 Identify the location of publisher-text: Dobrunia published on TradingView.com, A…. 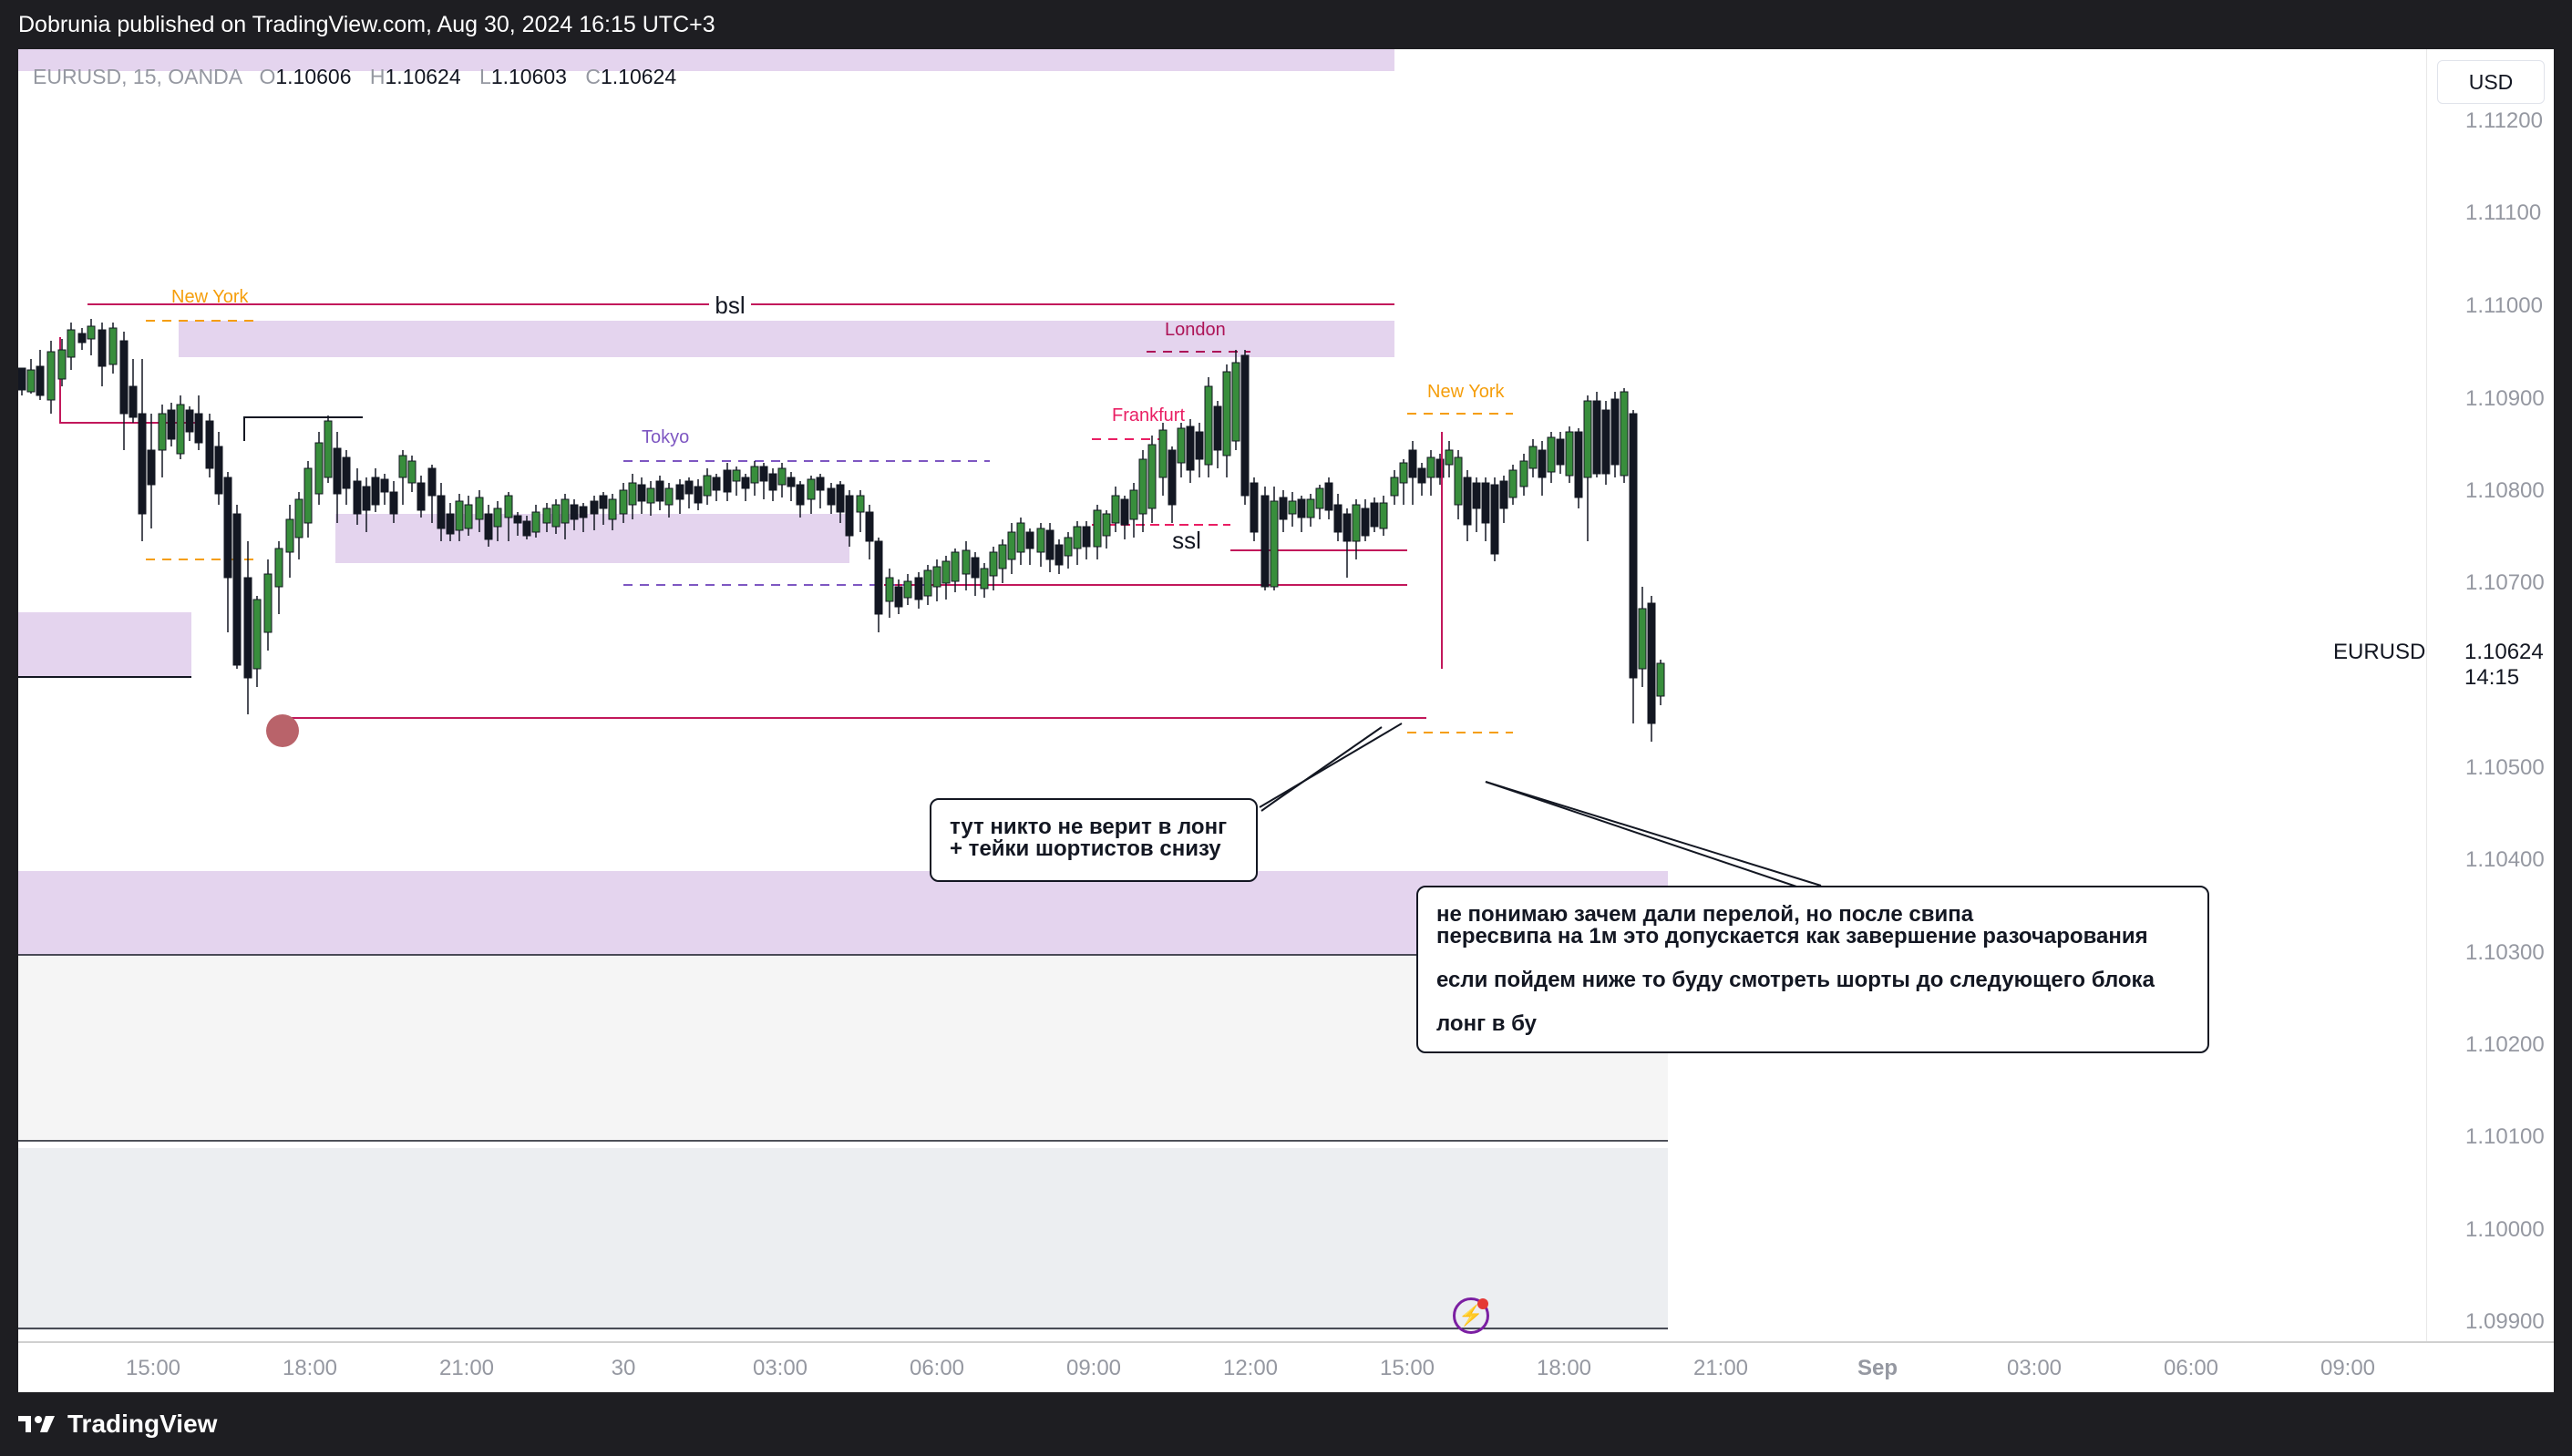
(366, 24).